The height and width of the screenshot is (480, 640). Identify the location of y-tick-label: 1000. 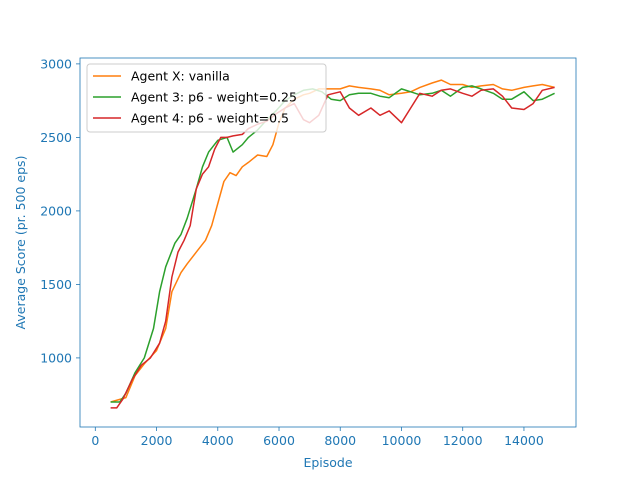
(56, 357).